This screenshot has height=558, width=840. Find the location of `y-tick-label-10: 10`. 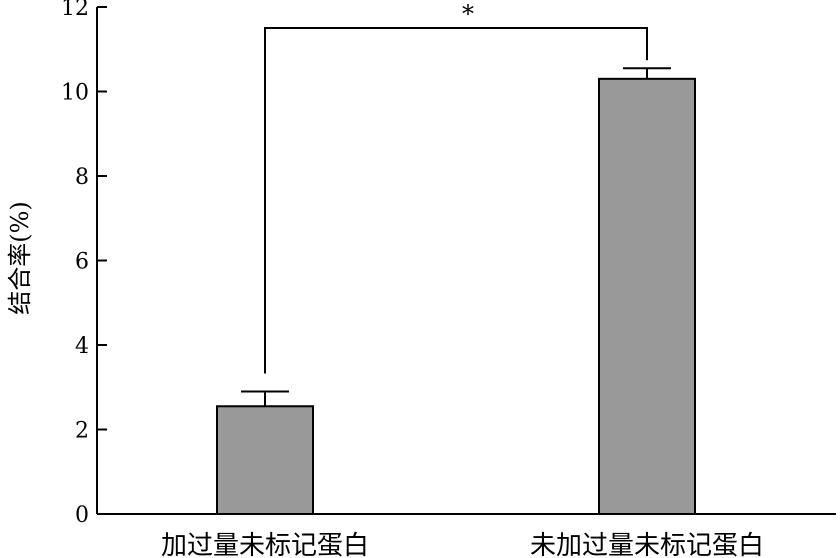

y-tick-label-10: 10 is located at coordinates (75, 93).